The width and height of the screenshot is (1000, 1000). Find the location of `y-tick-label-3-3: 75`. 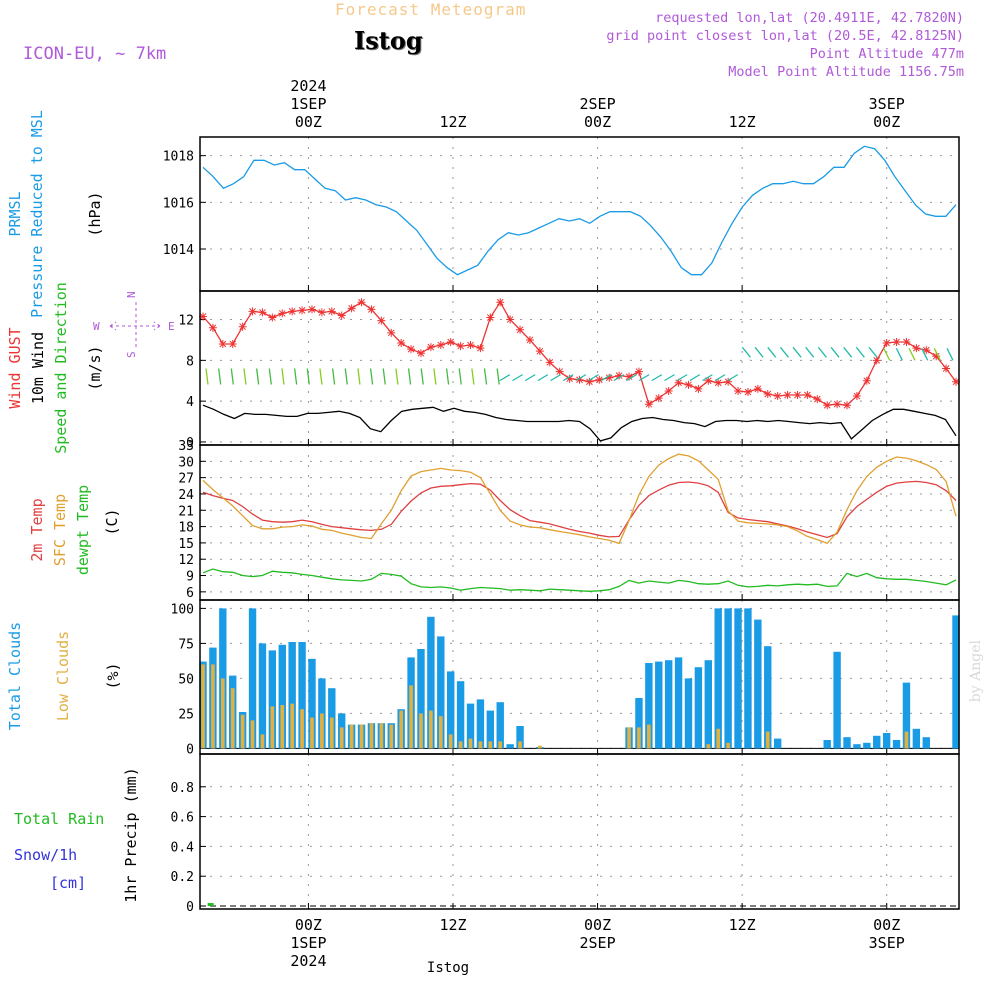

y-tick-label-3-3: 75 is located at coordinates (186, 644).